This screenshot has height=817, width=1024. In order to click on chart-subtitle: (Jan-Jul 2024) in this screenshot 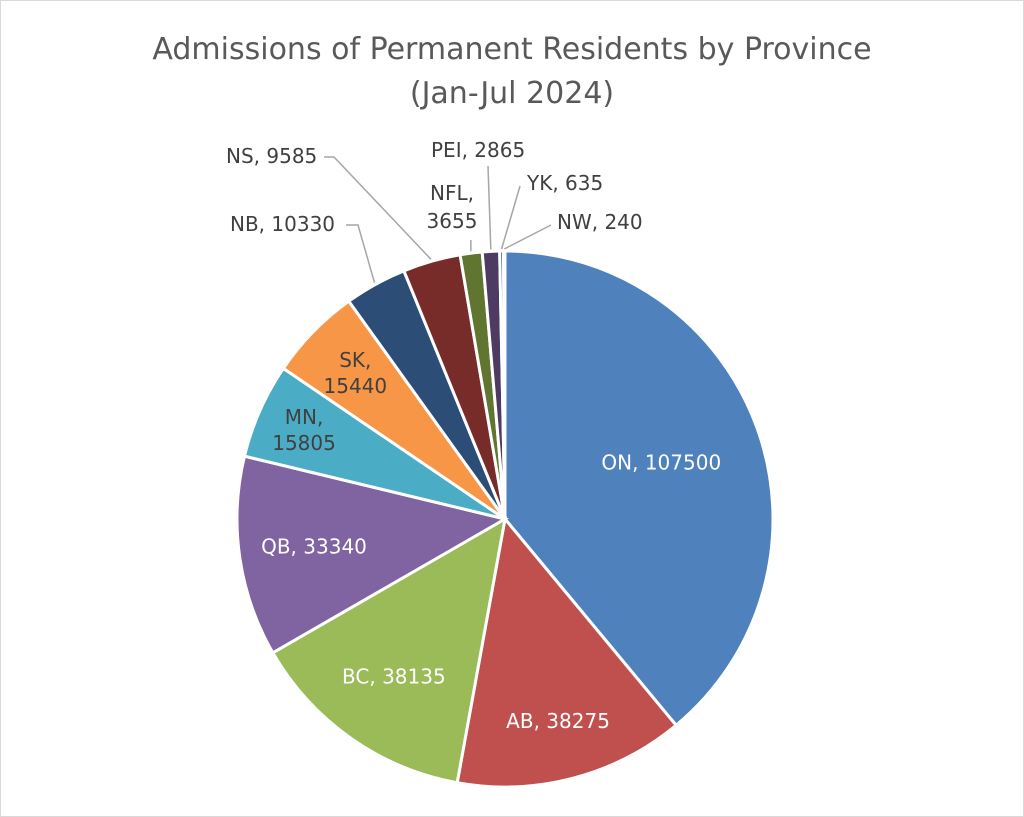, I will do `click(512, 93)`.